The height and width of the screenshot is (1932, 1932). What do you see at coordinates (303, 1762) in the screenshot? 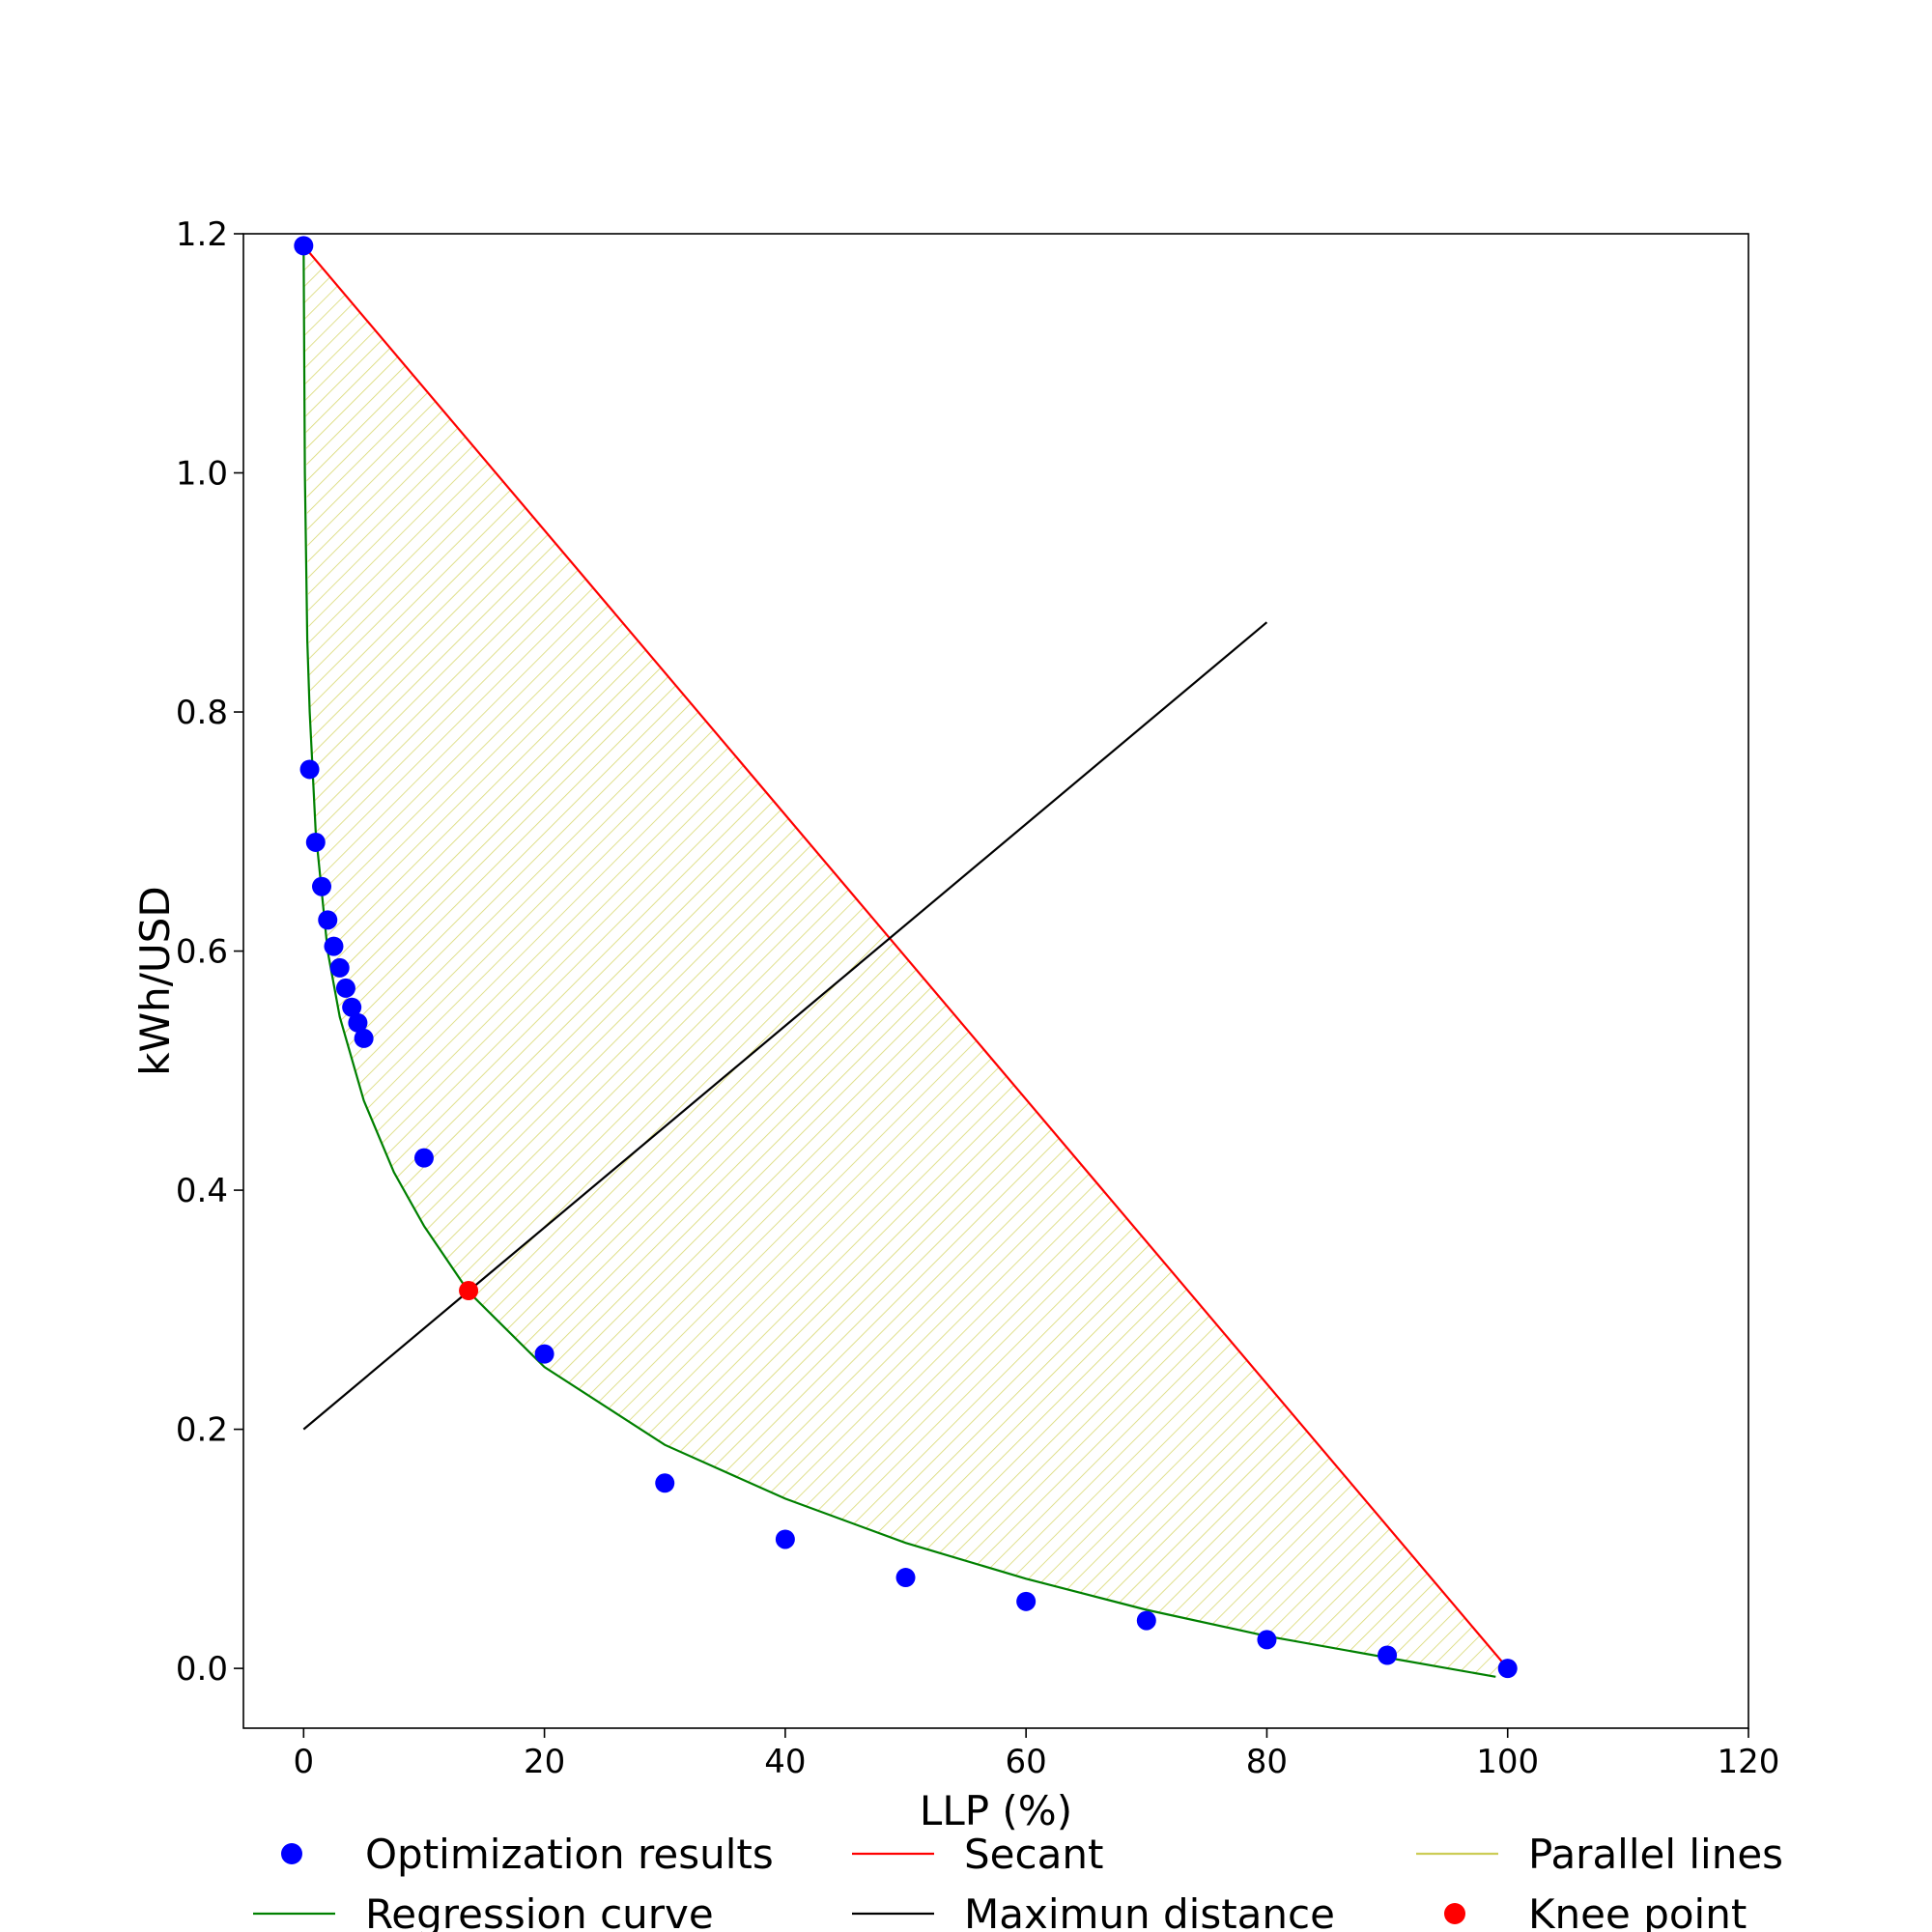
I see `x-tick-label: 0` at bounding box center [303, 1762].